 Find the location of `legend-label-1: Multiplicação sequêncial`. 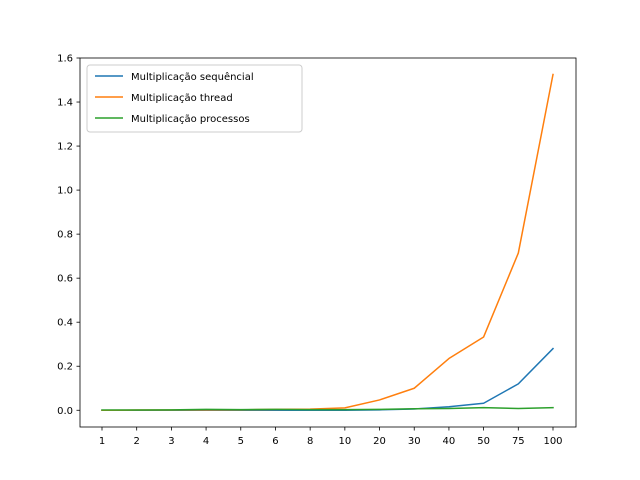

legend-label-1: Multiplicação sequêncial is located at coordinates (192, 77).